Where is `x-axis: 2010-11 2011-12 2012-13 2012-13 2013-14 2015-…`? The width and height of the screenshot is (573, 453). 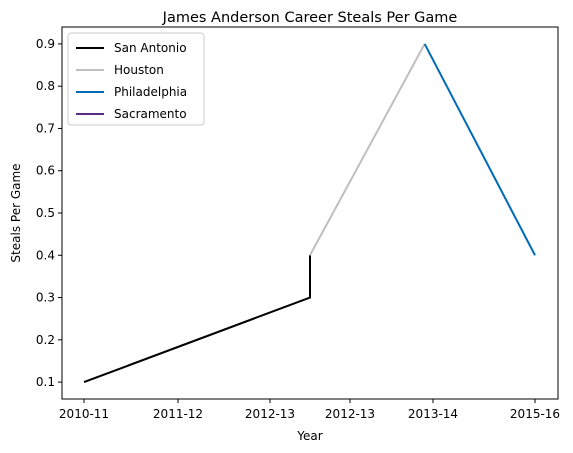
x-axis: 2010-11 2011-12 2012-13 2012-13 2013-14 2015-… is located at coordinates (309, 410).